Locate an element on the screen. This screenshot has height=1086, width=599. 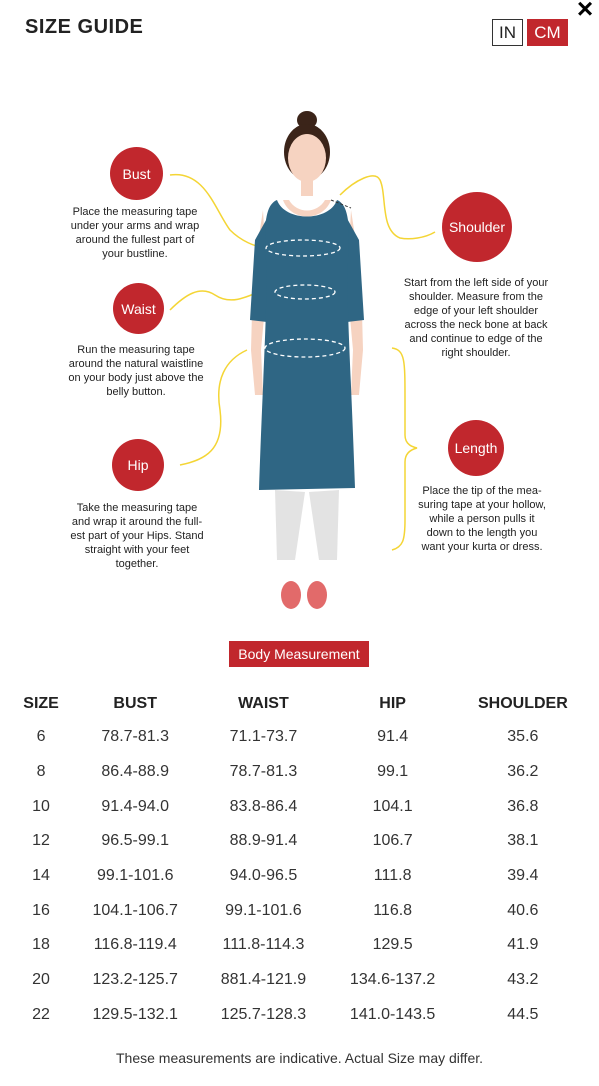
cell-bust: 123.2-125.7 is located at coordinates (135, 980).